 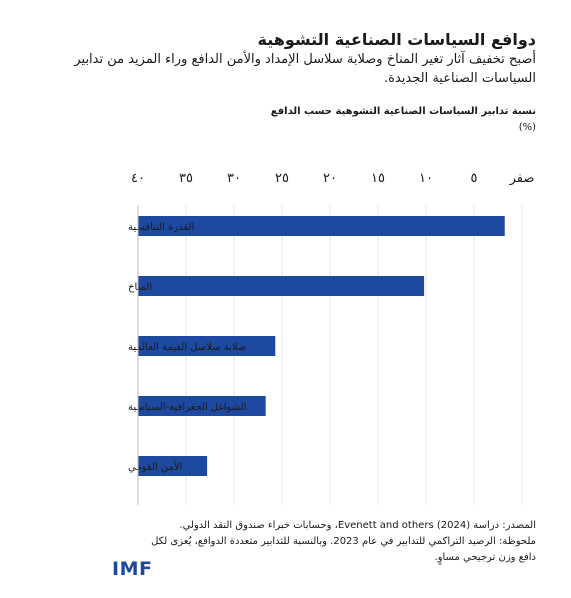 What do you see at coordinates (138, 178) in the screenshot?
I see `x-tick-label: ٤٠` at bounding box center [138, 178].